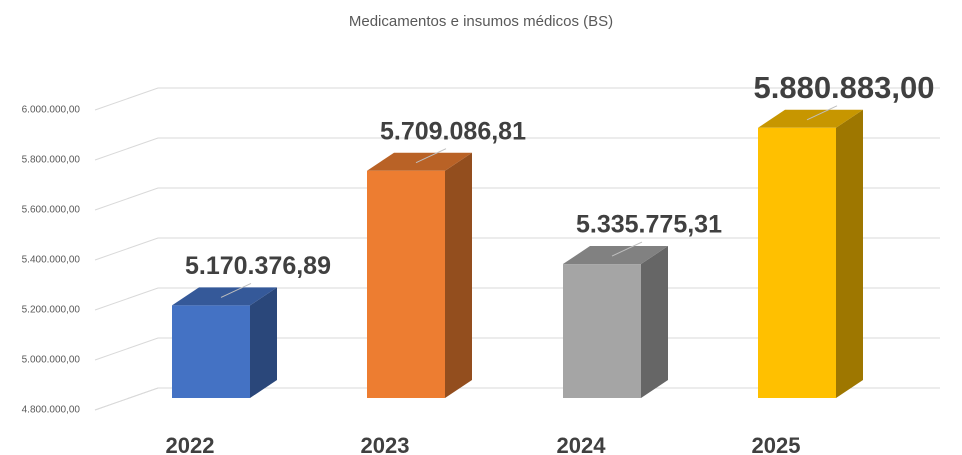 This screenshot has width=962, height=455. I want to click on x-tick-label: 2024, so click(582, 444).